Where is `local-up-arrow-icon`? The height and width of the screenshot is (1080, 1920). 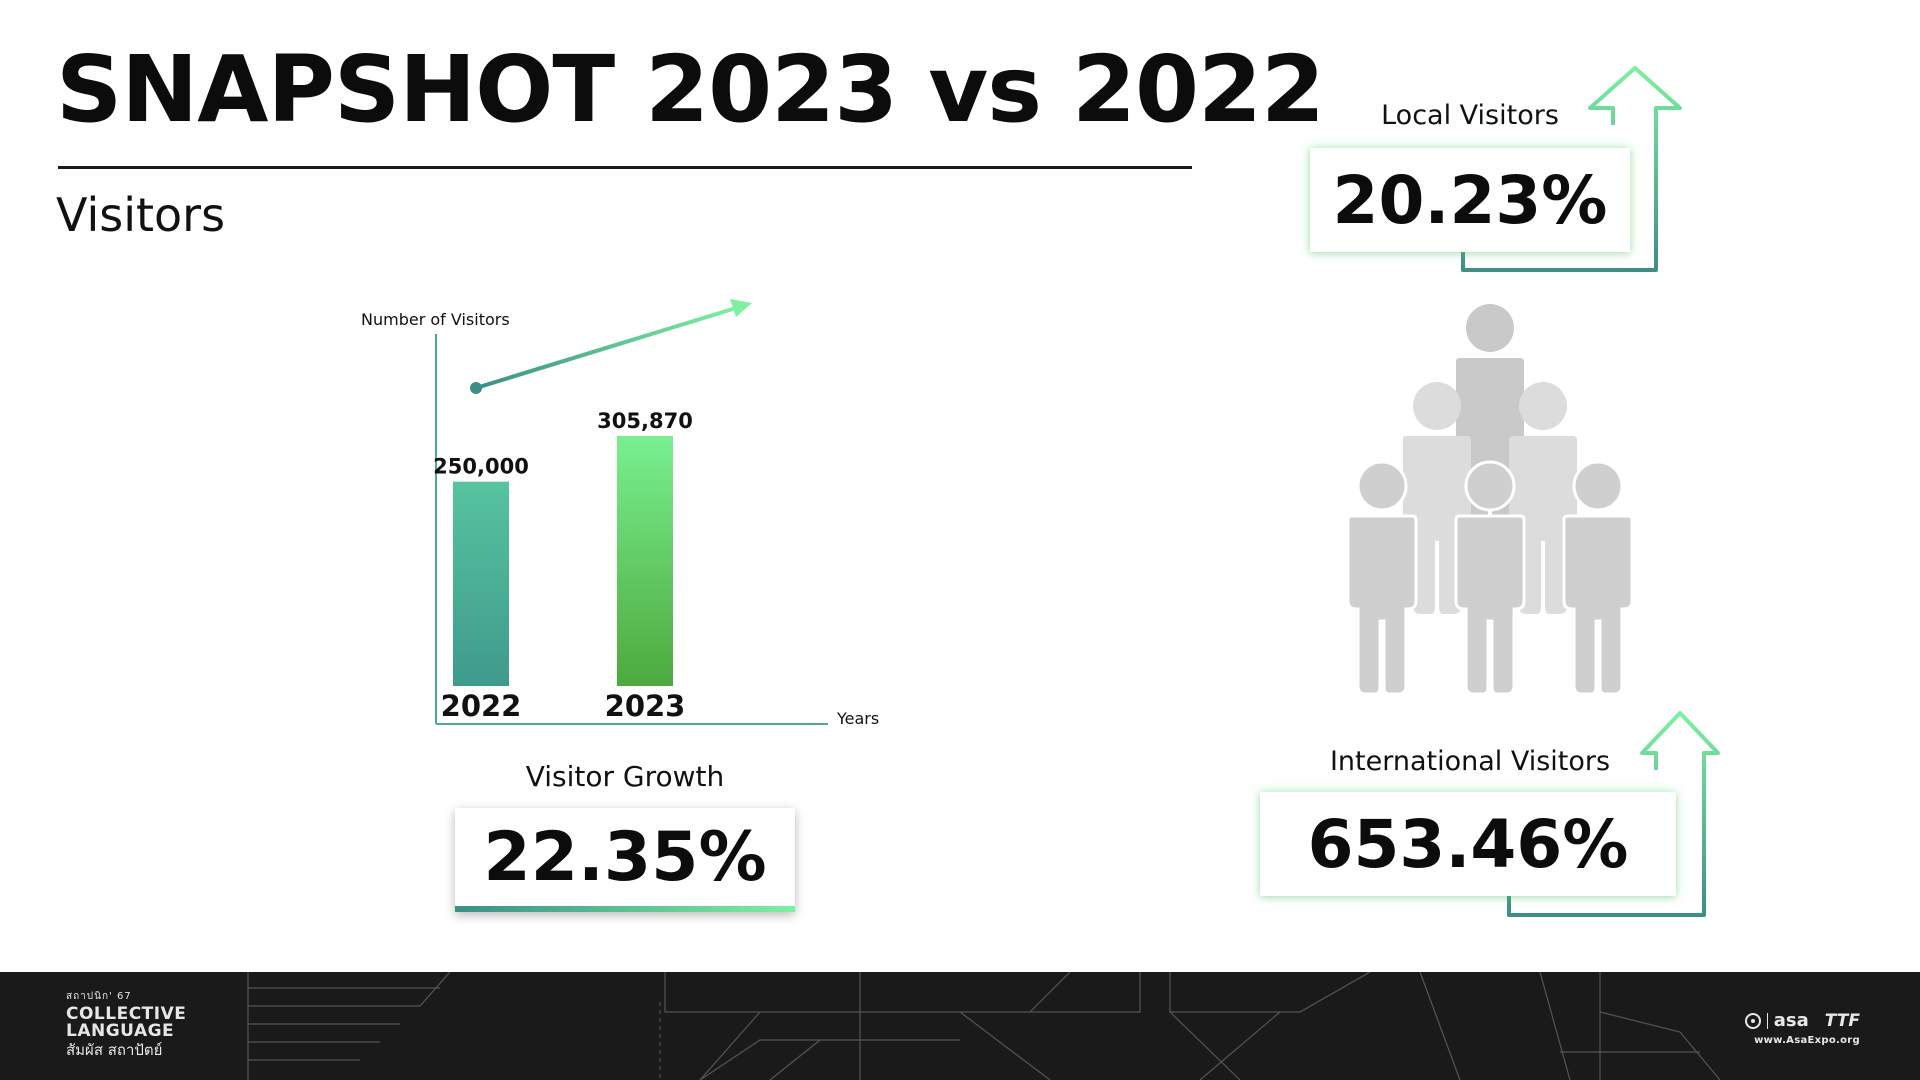 local-up-arrow-icon is located at coordinates (1571, 169).